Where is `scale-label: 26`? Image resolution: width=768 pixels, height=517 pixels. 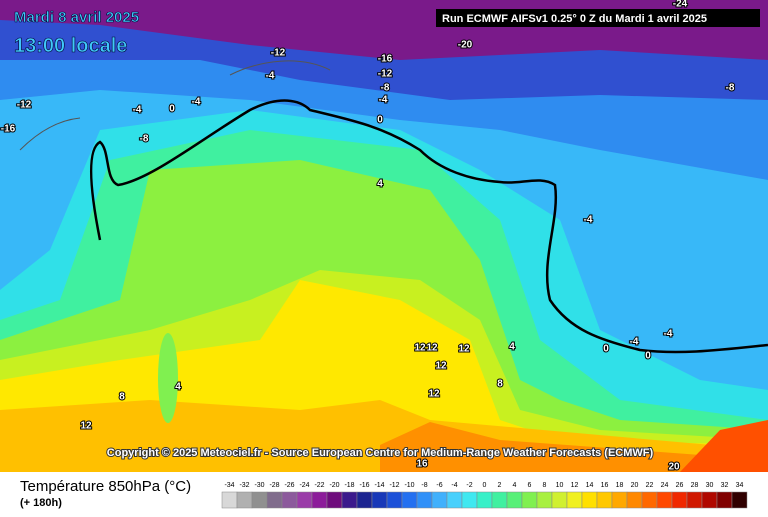
scale-label: 26 is located at coordinates (680, 485).